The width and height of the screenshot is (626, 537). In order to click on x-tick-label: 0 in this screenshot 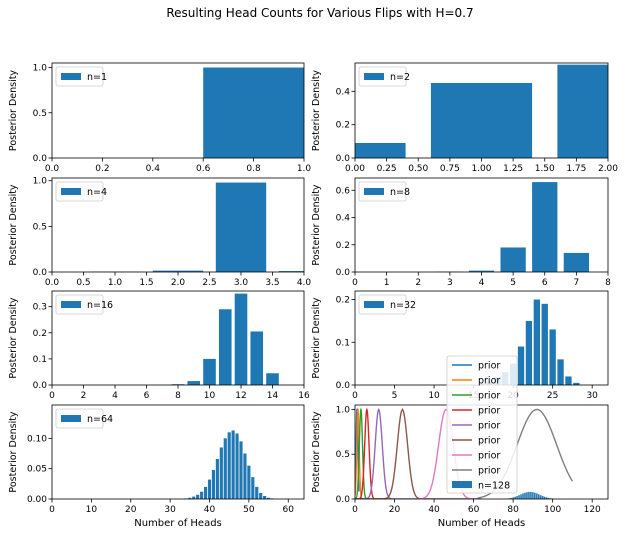, I will do `click(355, 283)`.